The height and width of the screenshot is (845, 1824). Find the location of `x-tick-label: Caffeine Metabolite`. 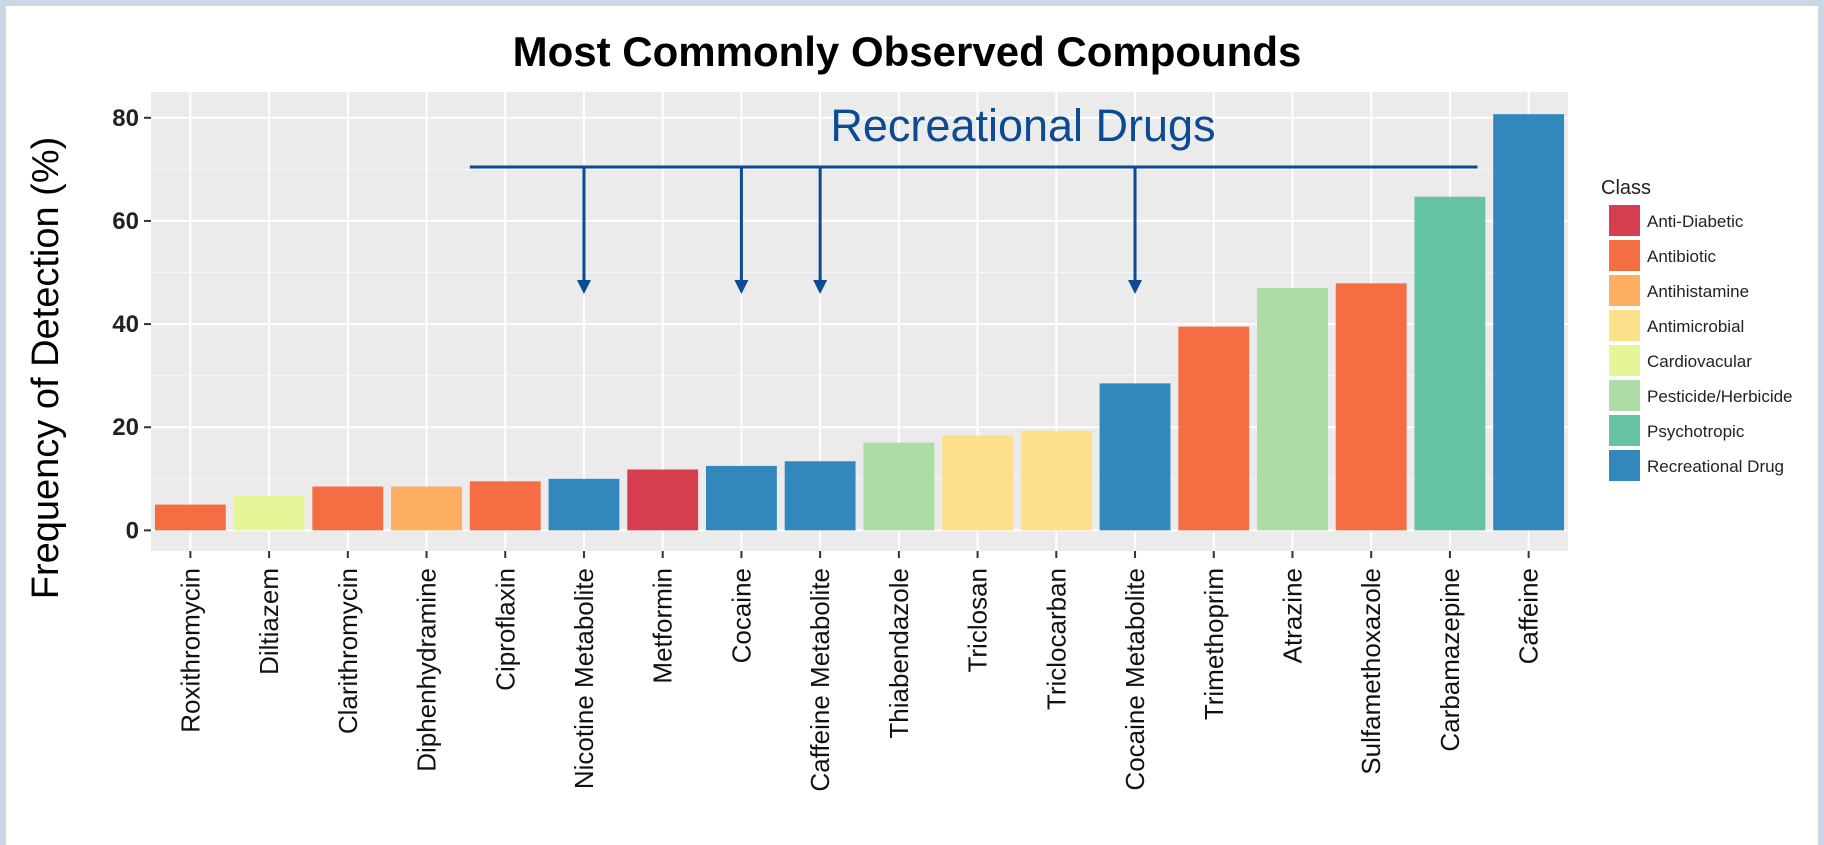

x-tick-label: Caffeine Metabolite is located at coordinates (820, 680).